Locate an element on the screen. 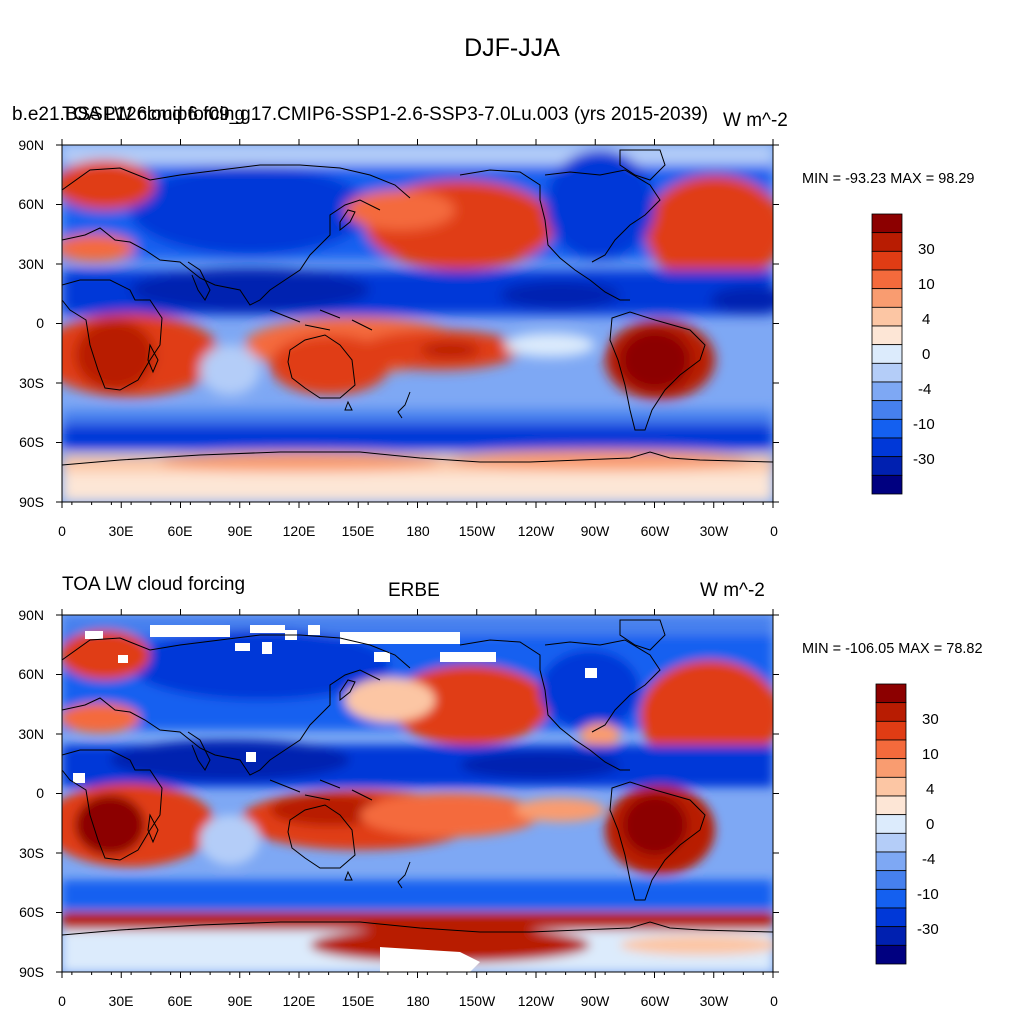  panel2-colorbar is located at coordinates (891, 824).